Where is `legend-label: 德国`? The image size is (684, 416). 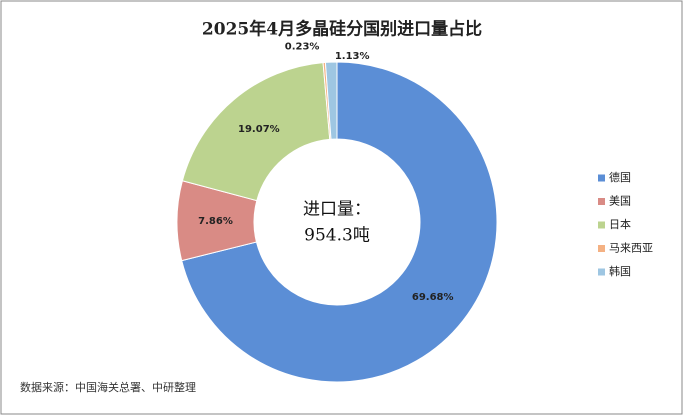
legend-label: 德国 is located at coordinates (620, 177).